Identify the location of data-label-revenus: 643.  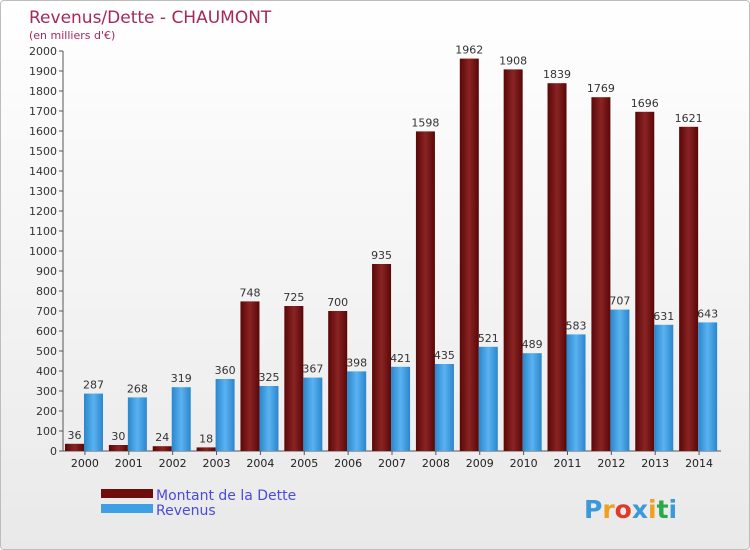
(707, 313).